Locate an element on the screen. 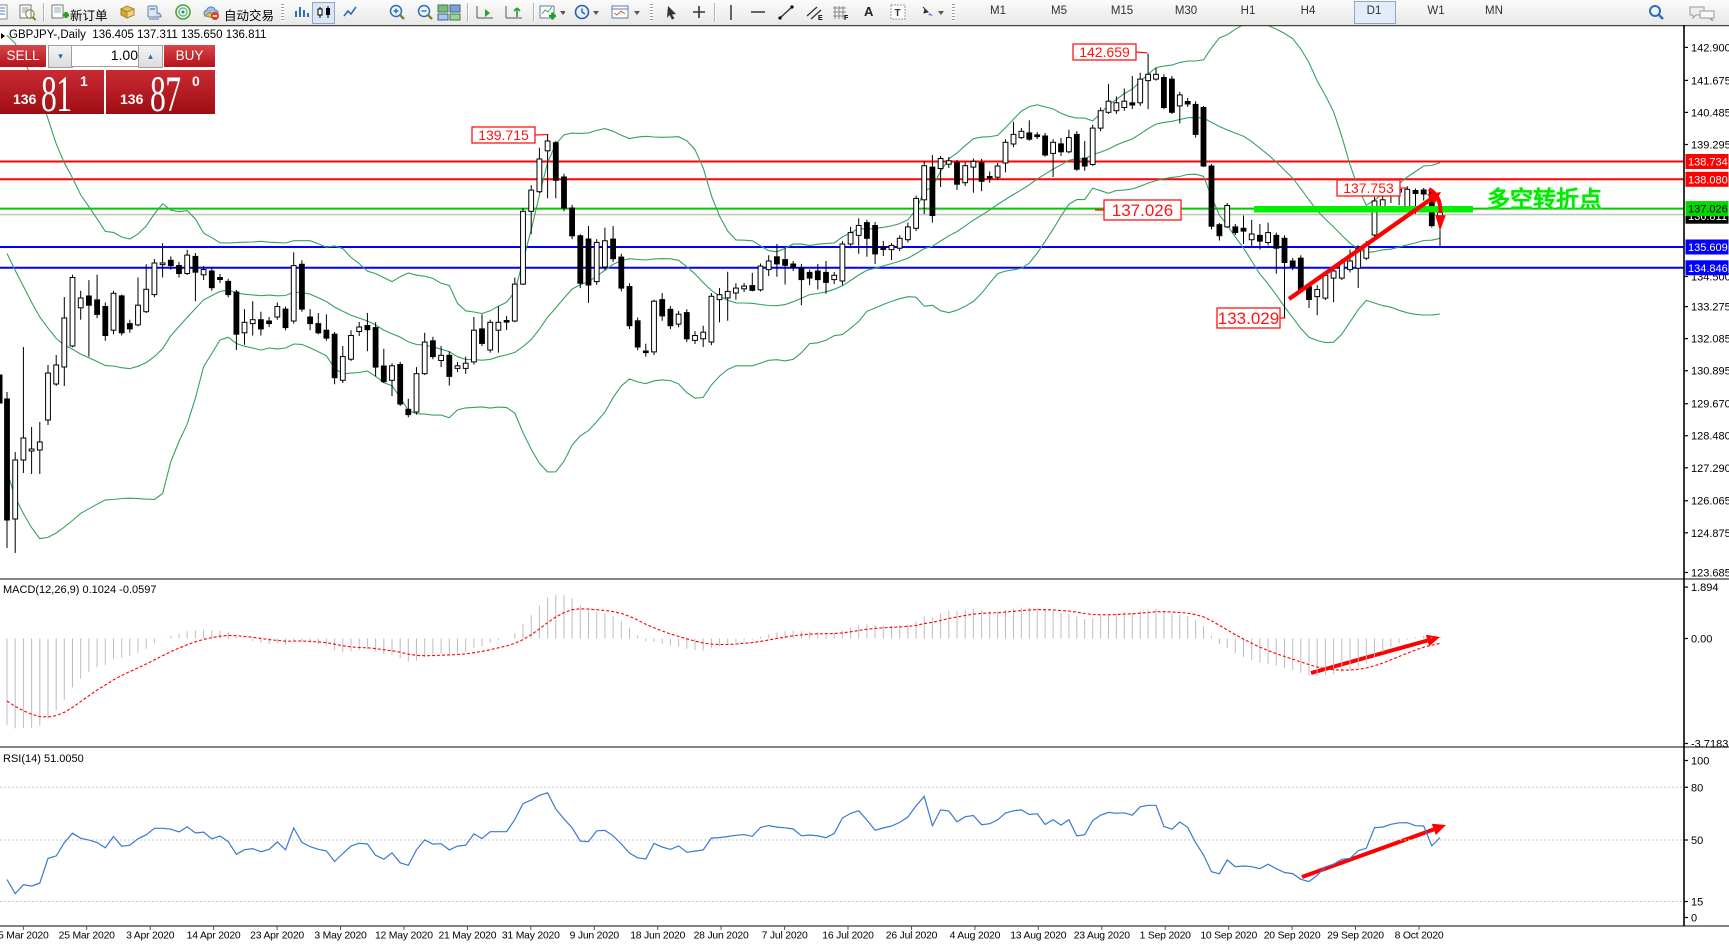 The width and height of the screenshot is (1729, 948). svg-text: -3.7183 is located at coordinates (1709, 745).